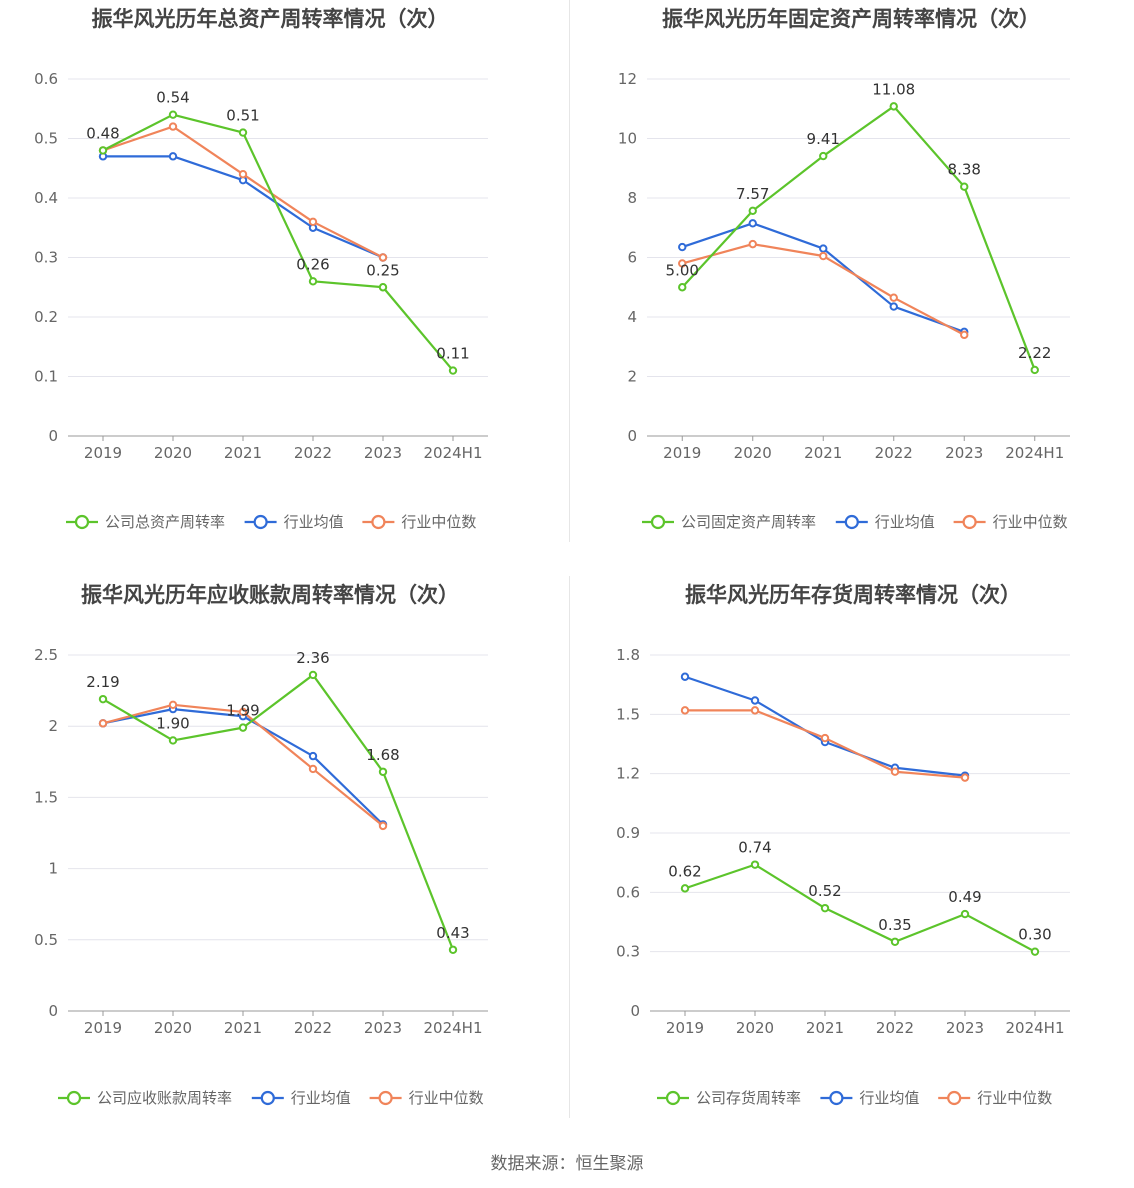 The width and height of the screenshot is (1134, 1188). What do you see at coordinates (102, 133) in the screenshot?
I see `data-label: 0.48` at bounding box center [102, 133].